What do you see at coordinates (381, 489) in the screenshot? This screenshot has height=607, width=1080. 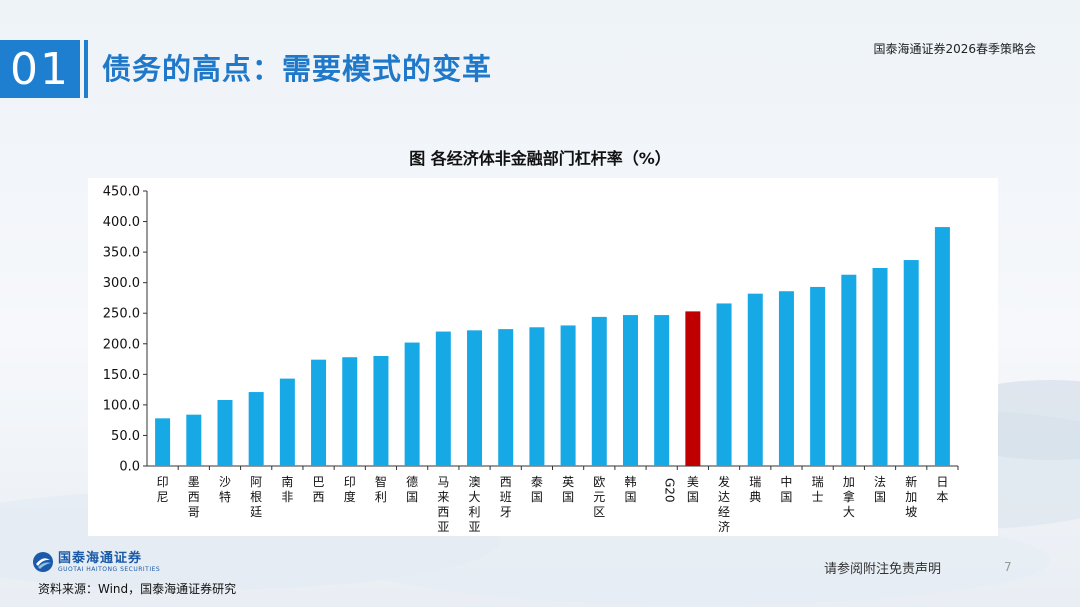 I see `x-tick-label: 智利` at bounding box center [381, 489].